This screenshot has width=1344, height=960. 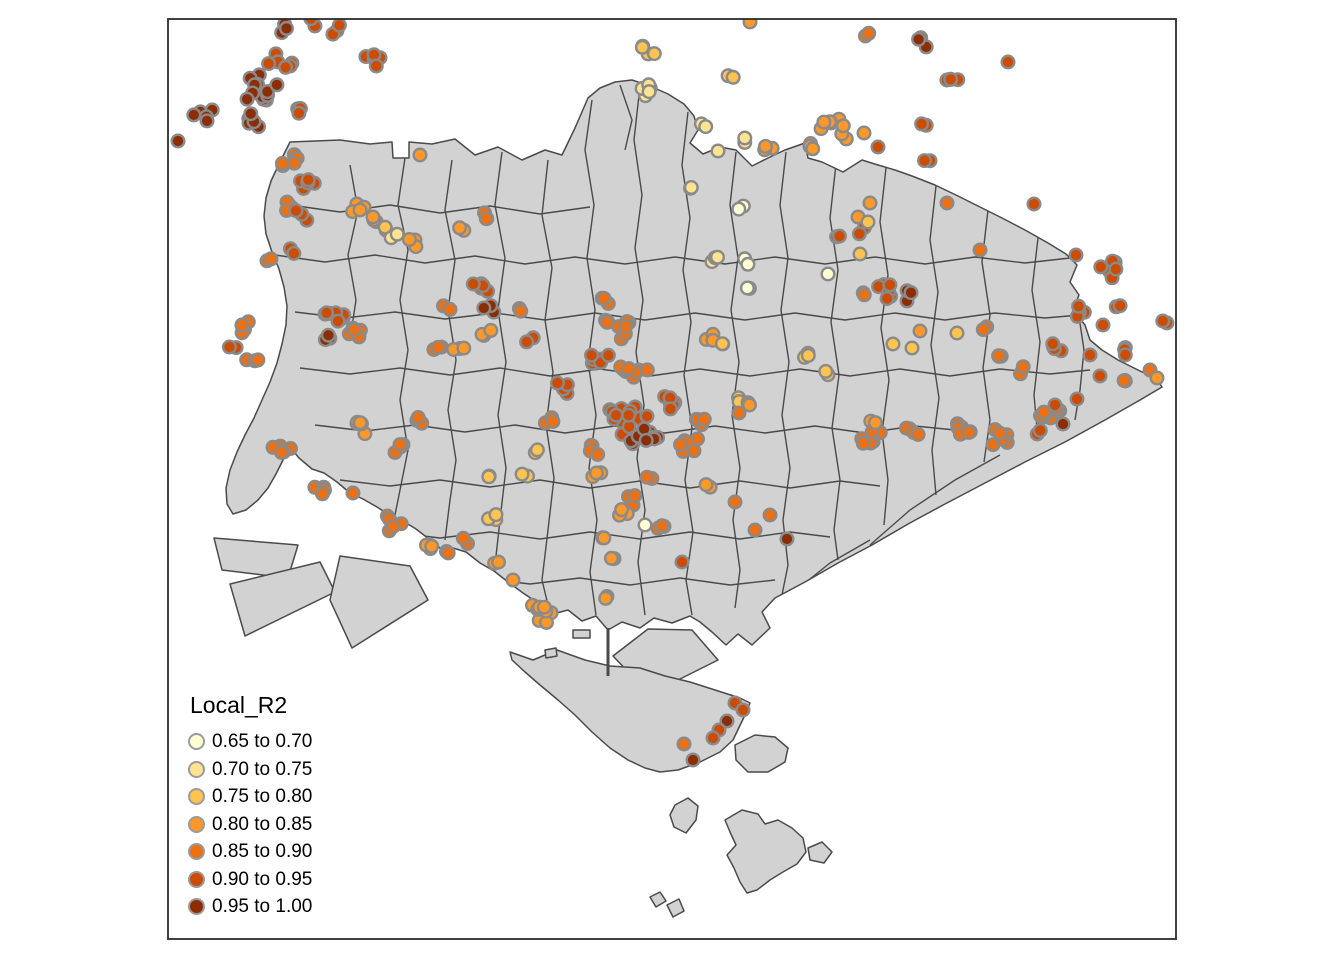 What do you see at coordinates (262, 907) in the screenshot?
I see `legend-item-label: 0.95 to 1.00` at bounding box center [262, 907].